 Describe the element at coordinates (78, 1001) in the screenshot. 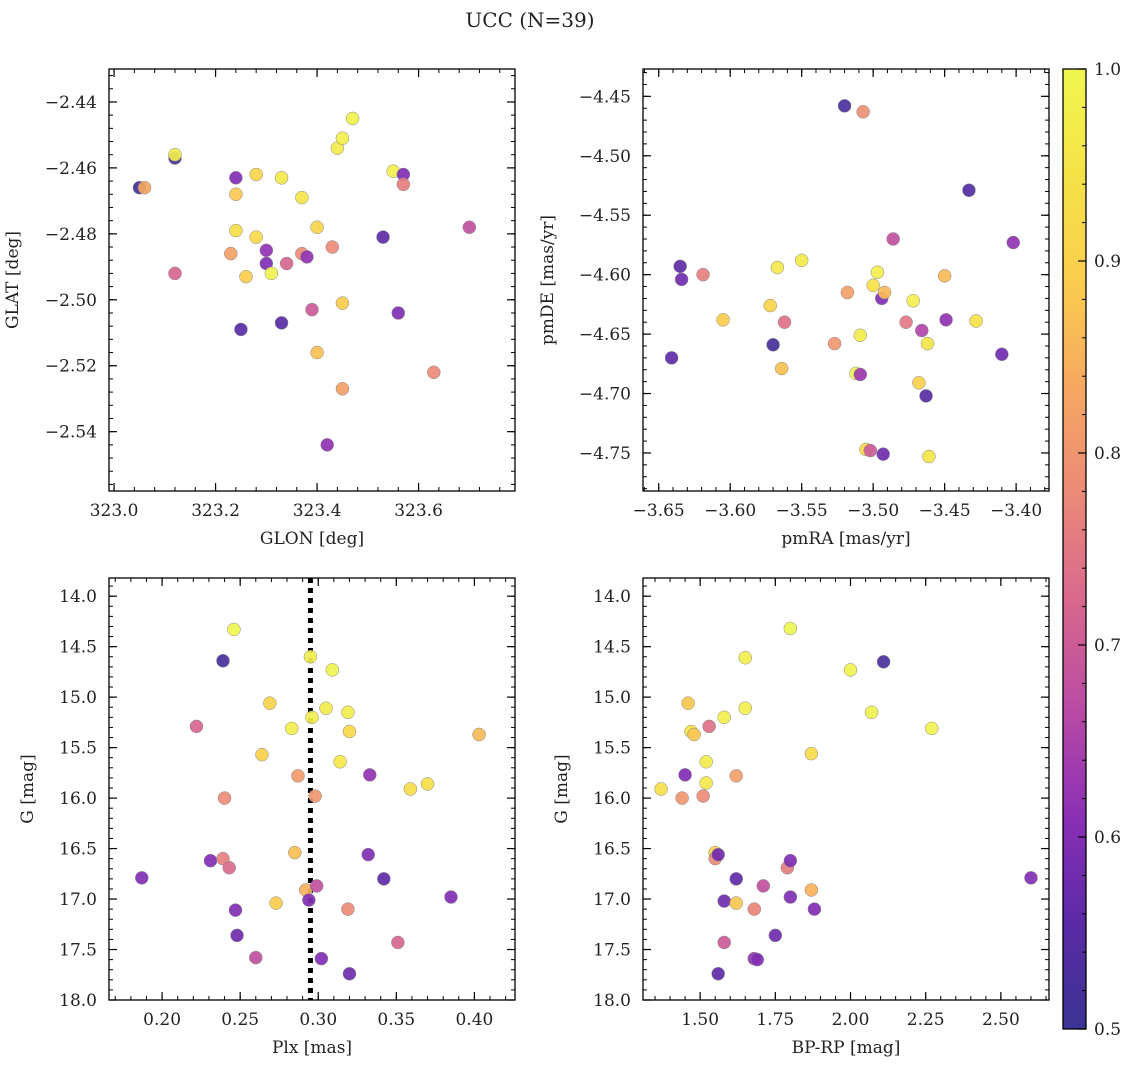

I see `y-tick-label: 18.0` at that location.